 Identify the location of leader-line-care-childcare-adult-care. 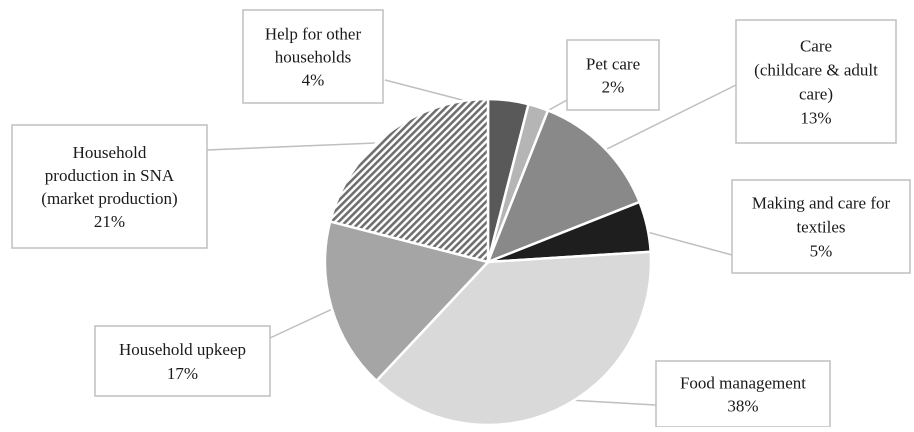
(665, 120).